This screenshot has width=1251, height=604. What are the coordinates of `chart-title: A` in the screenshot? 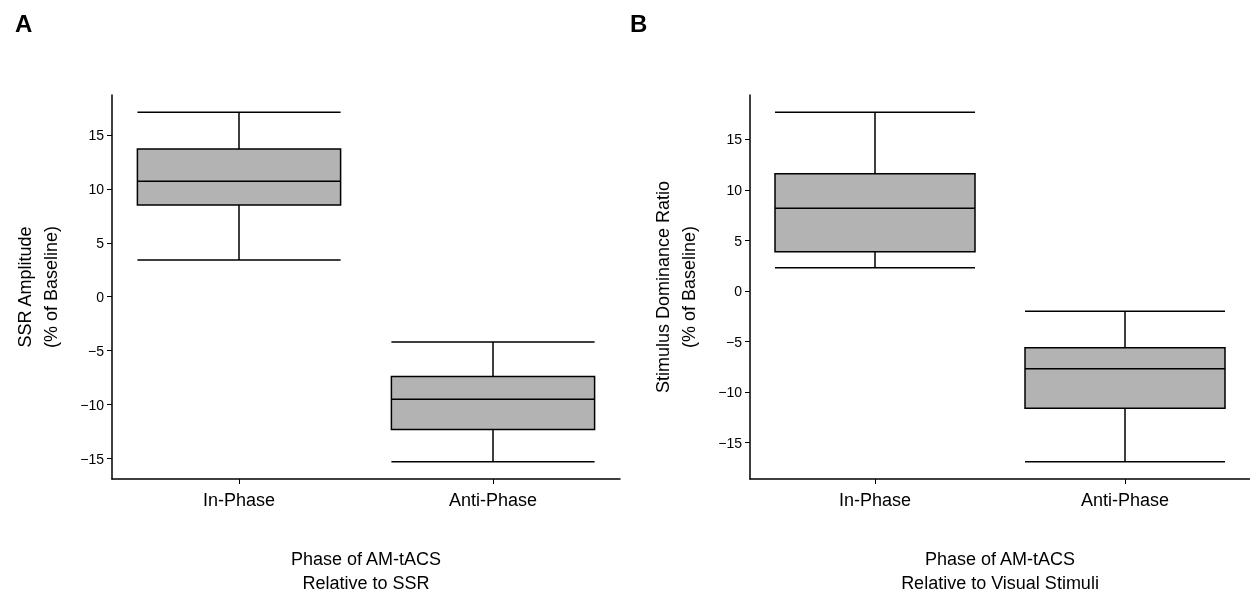 It's located at (24, 23).